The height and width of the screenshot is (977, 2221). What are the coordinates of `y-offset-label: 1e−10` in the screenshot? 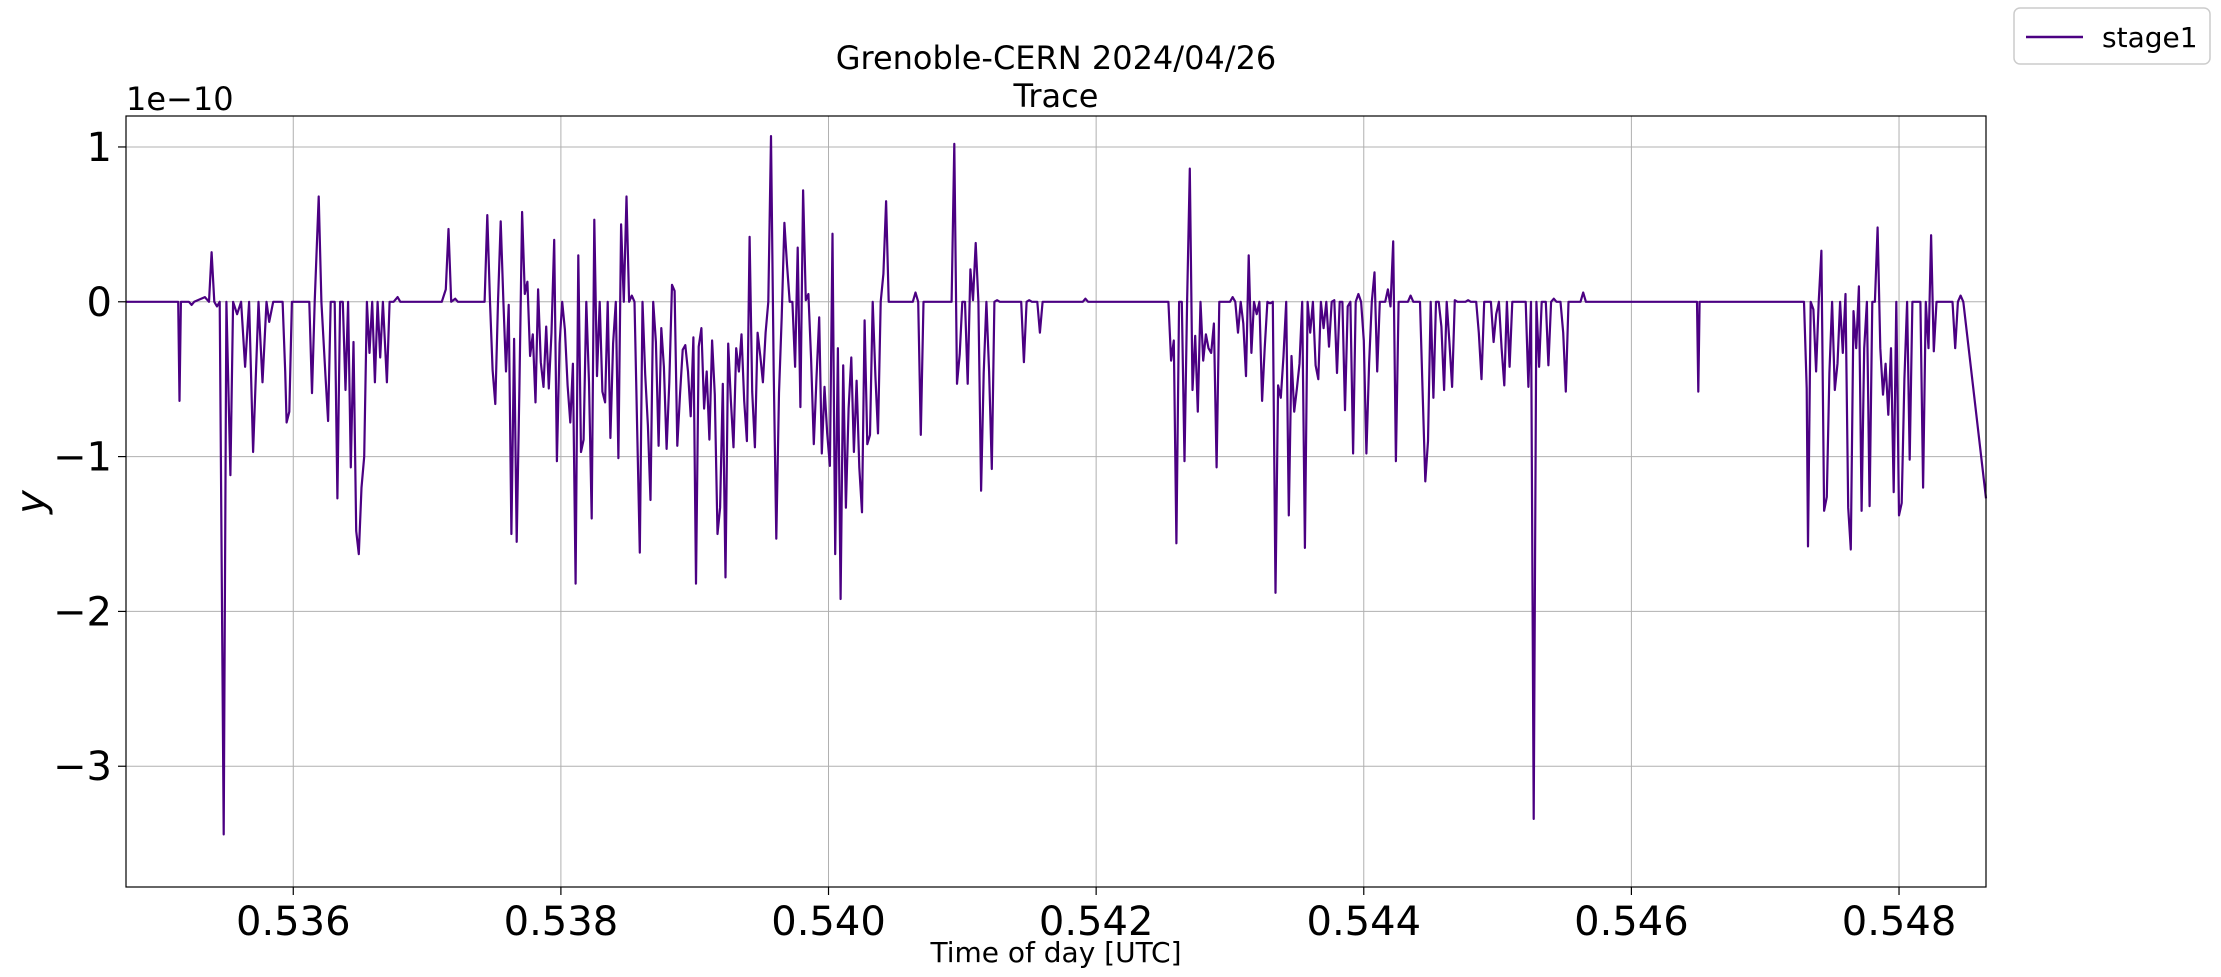 It's located at (180, 99).